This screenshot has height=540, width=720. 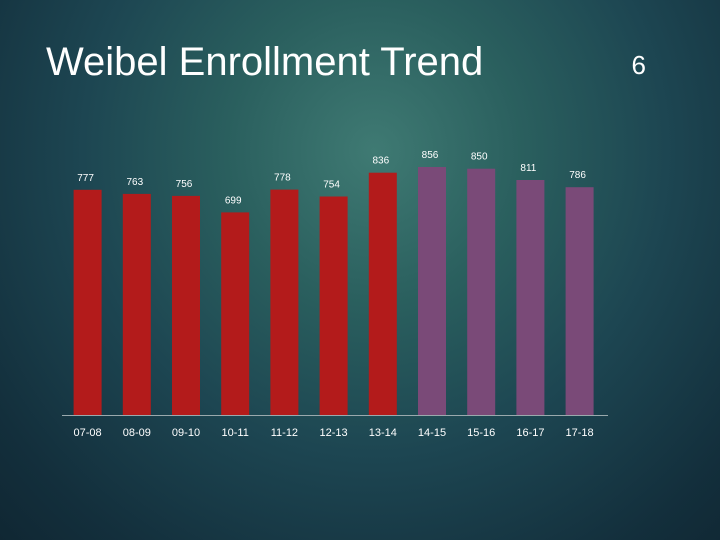 I want to click on data-label-14-15: 856, so click(x=430, y=155).